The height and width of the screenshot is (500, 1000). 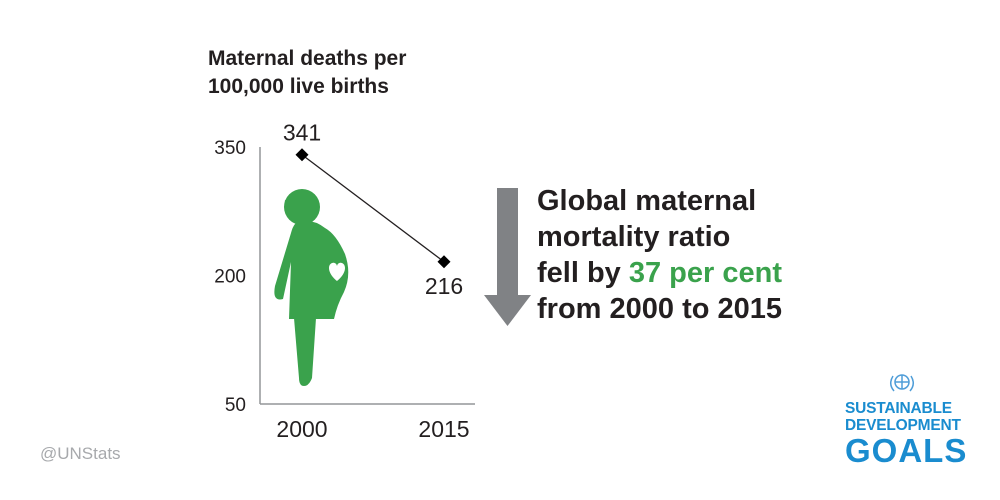 I want to click on headline-line-2: mortality ratio, so click(x=634, y=237).